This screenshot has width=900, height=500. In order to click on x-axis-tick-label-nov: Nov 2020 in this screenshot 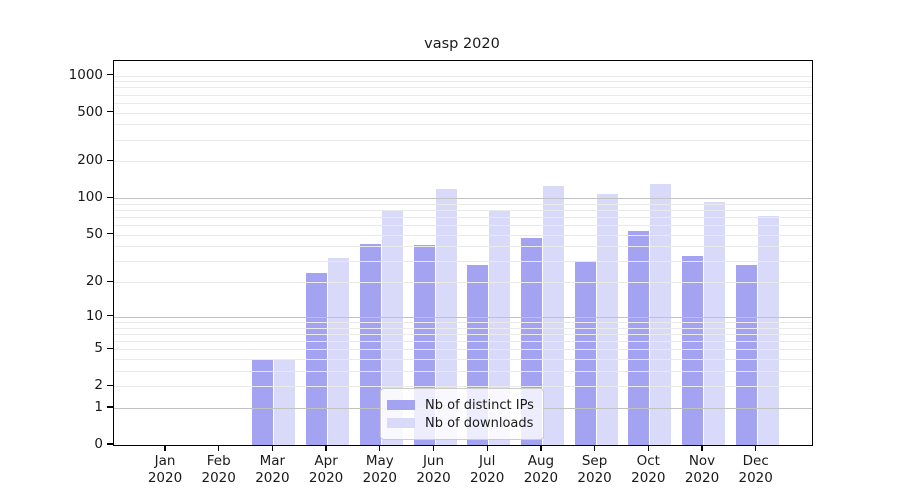, I will do `click(702, 469)`.